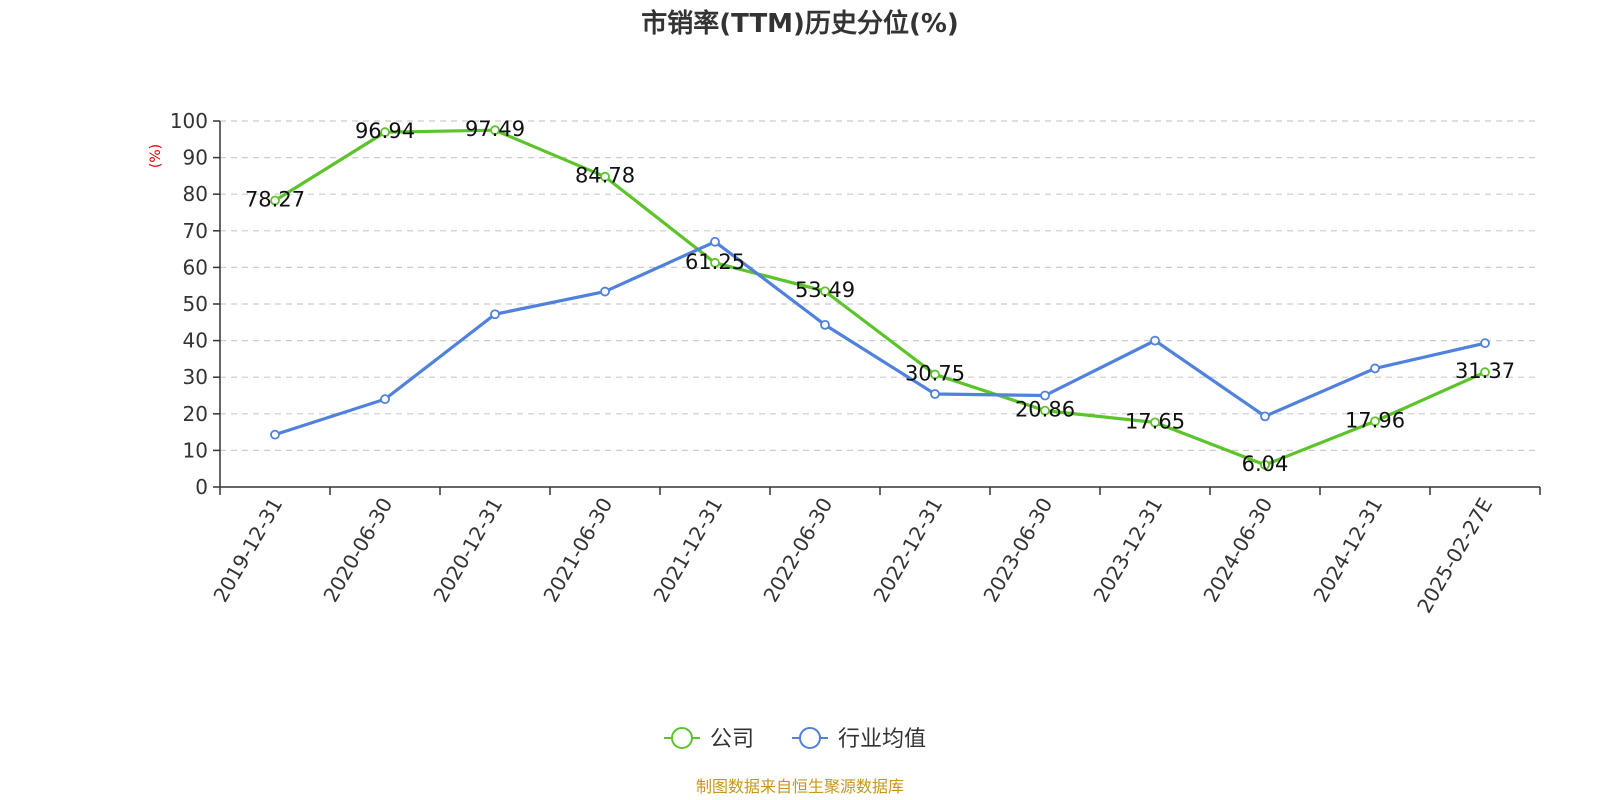  Describe the element at coordinates (195, 377) in the screenshot. I see `y-tick-label: 30` at that location.